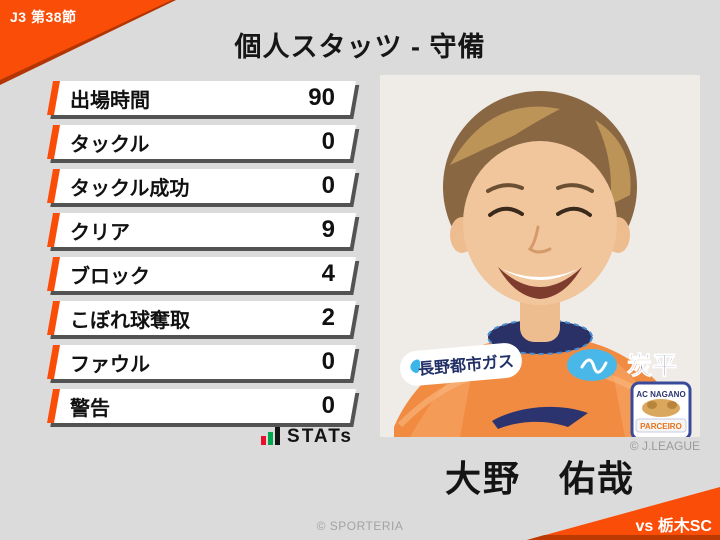 The image size is (720, 540). Describe the element at coordinates (328, 229) in the screenshot. I see `stat-value: 9` at that location.